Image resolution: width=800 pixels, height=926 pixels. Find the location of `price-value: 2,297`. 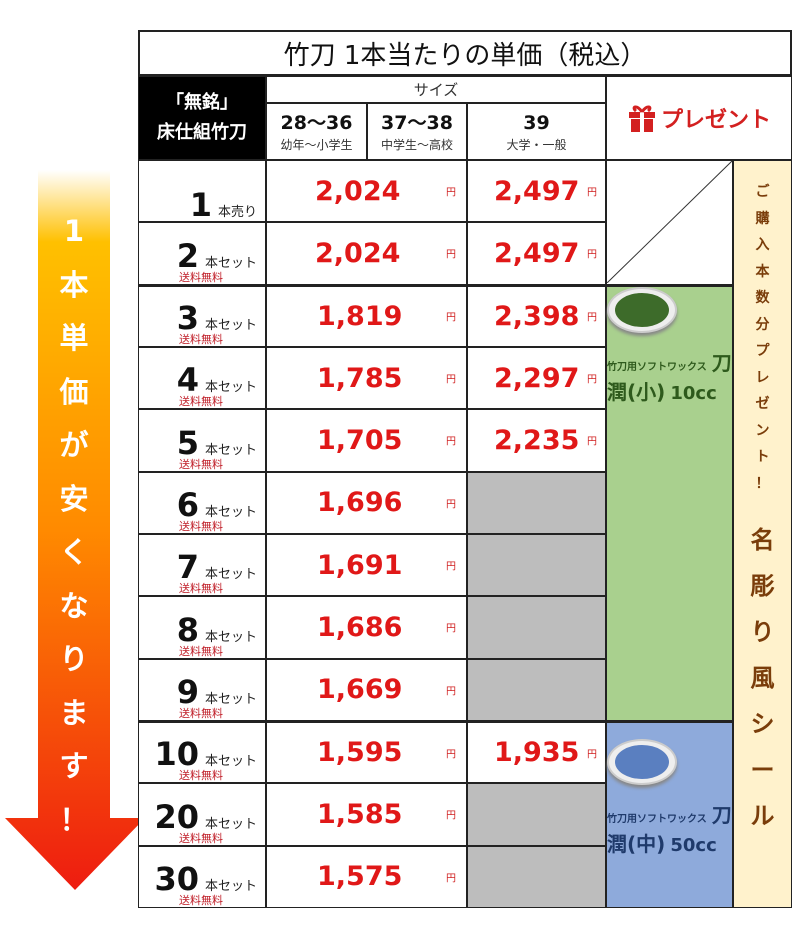

price-value: 2,297 is located at coordinates (537, 378).